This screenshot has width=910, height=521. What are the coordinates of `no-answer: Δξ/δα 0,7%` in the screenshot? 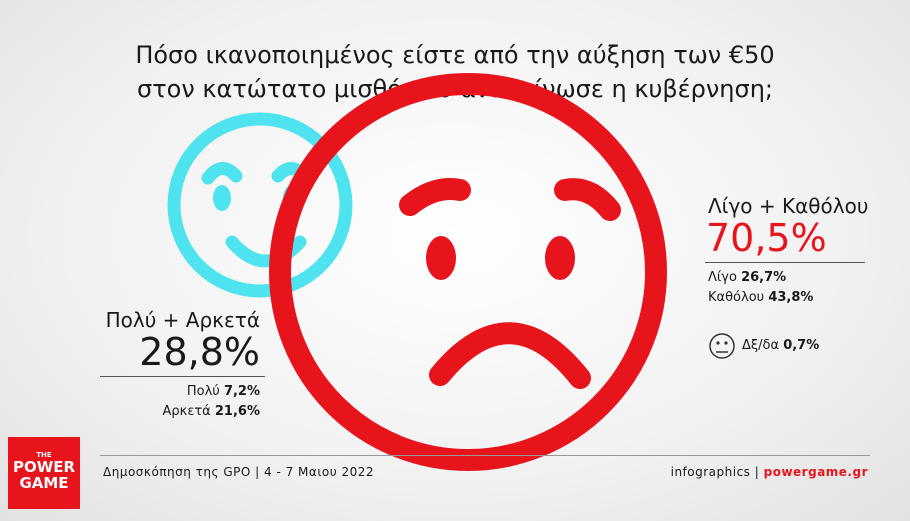 It's located at (780, 345).